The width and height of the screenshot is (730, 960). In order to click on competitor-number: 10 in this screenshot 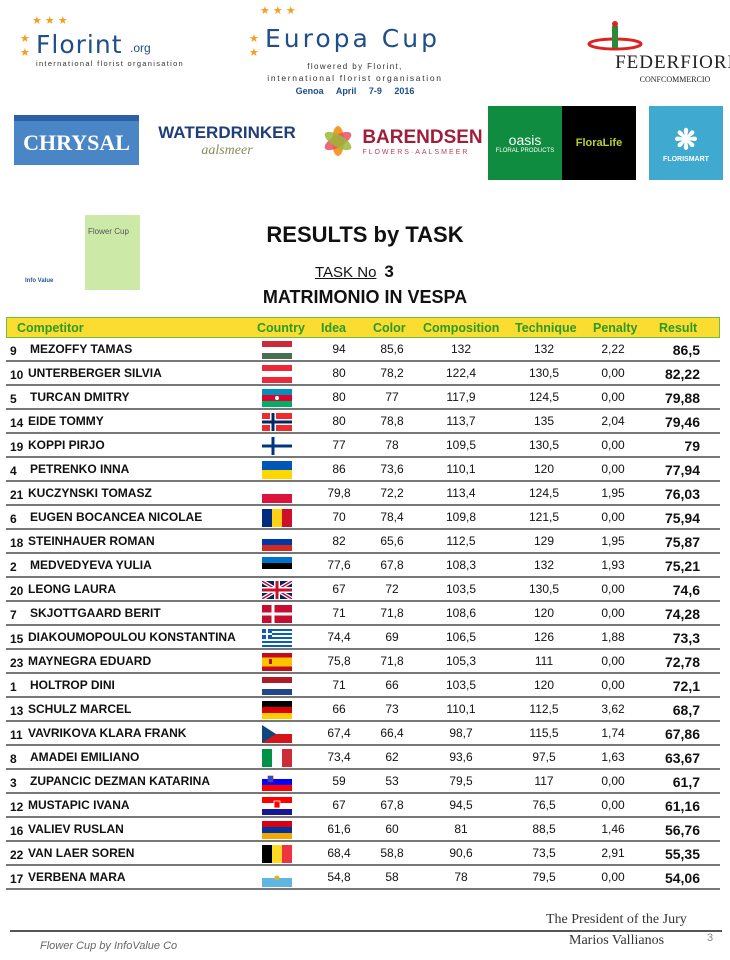, I will do `click(17, 375)`.